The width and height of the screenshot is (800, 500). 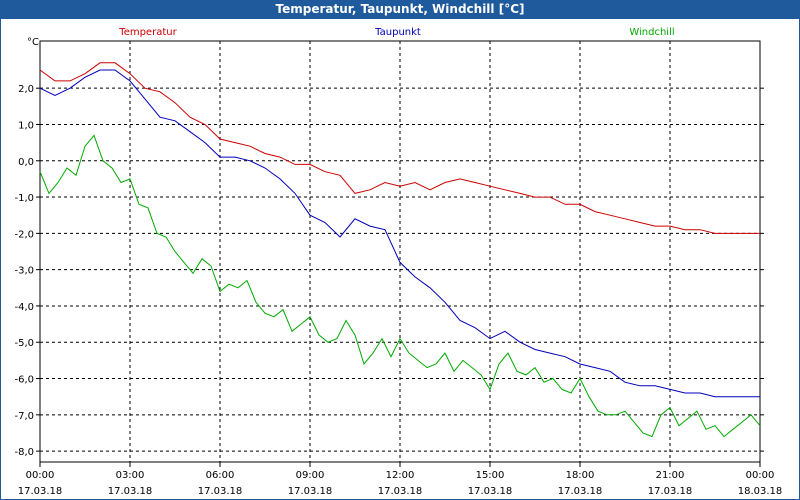 What do you see at coordinates (24, 271) in the screenshot?
I see `y-tick-label: -3,0` at bounding box center [24, 271].